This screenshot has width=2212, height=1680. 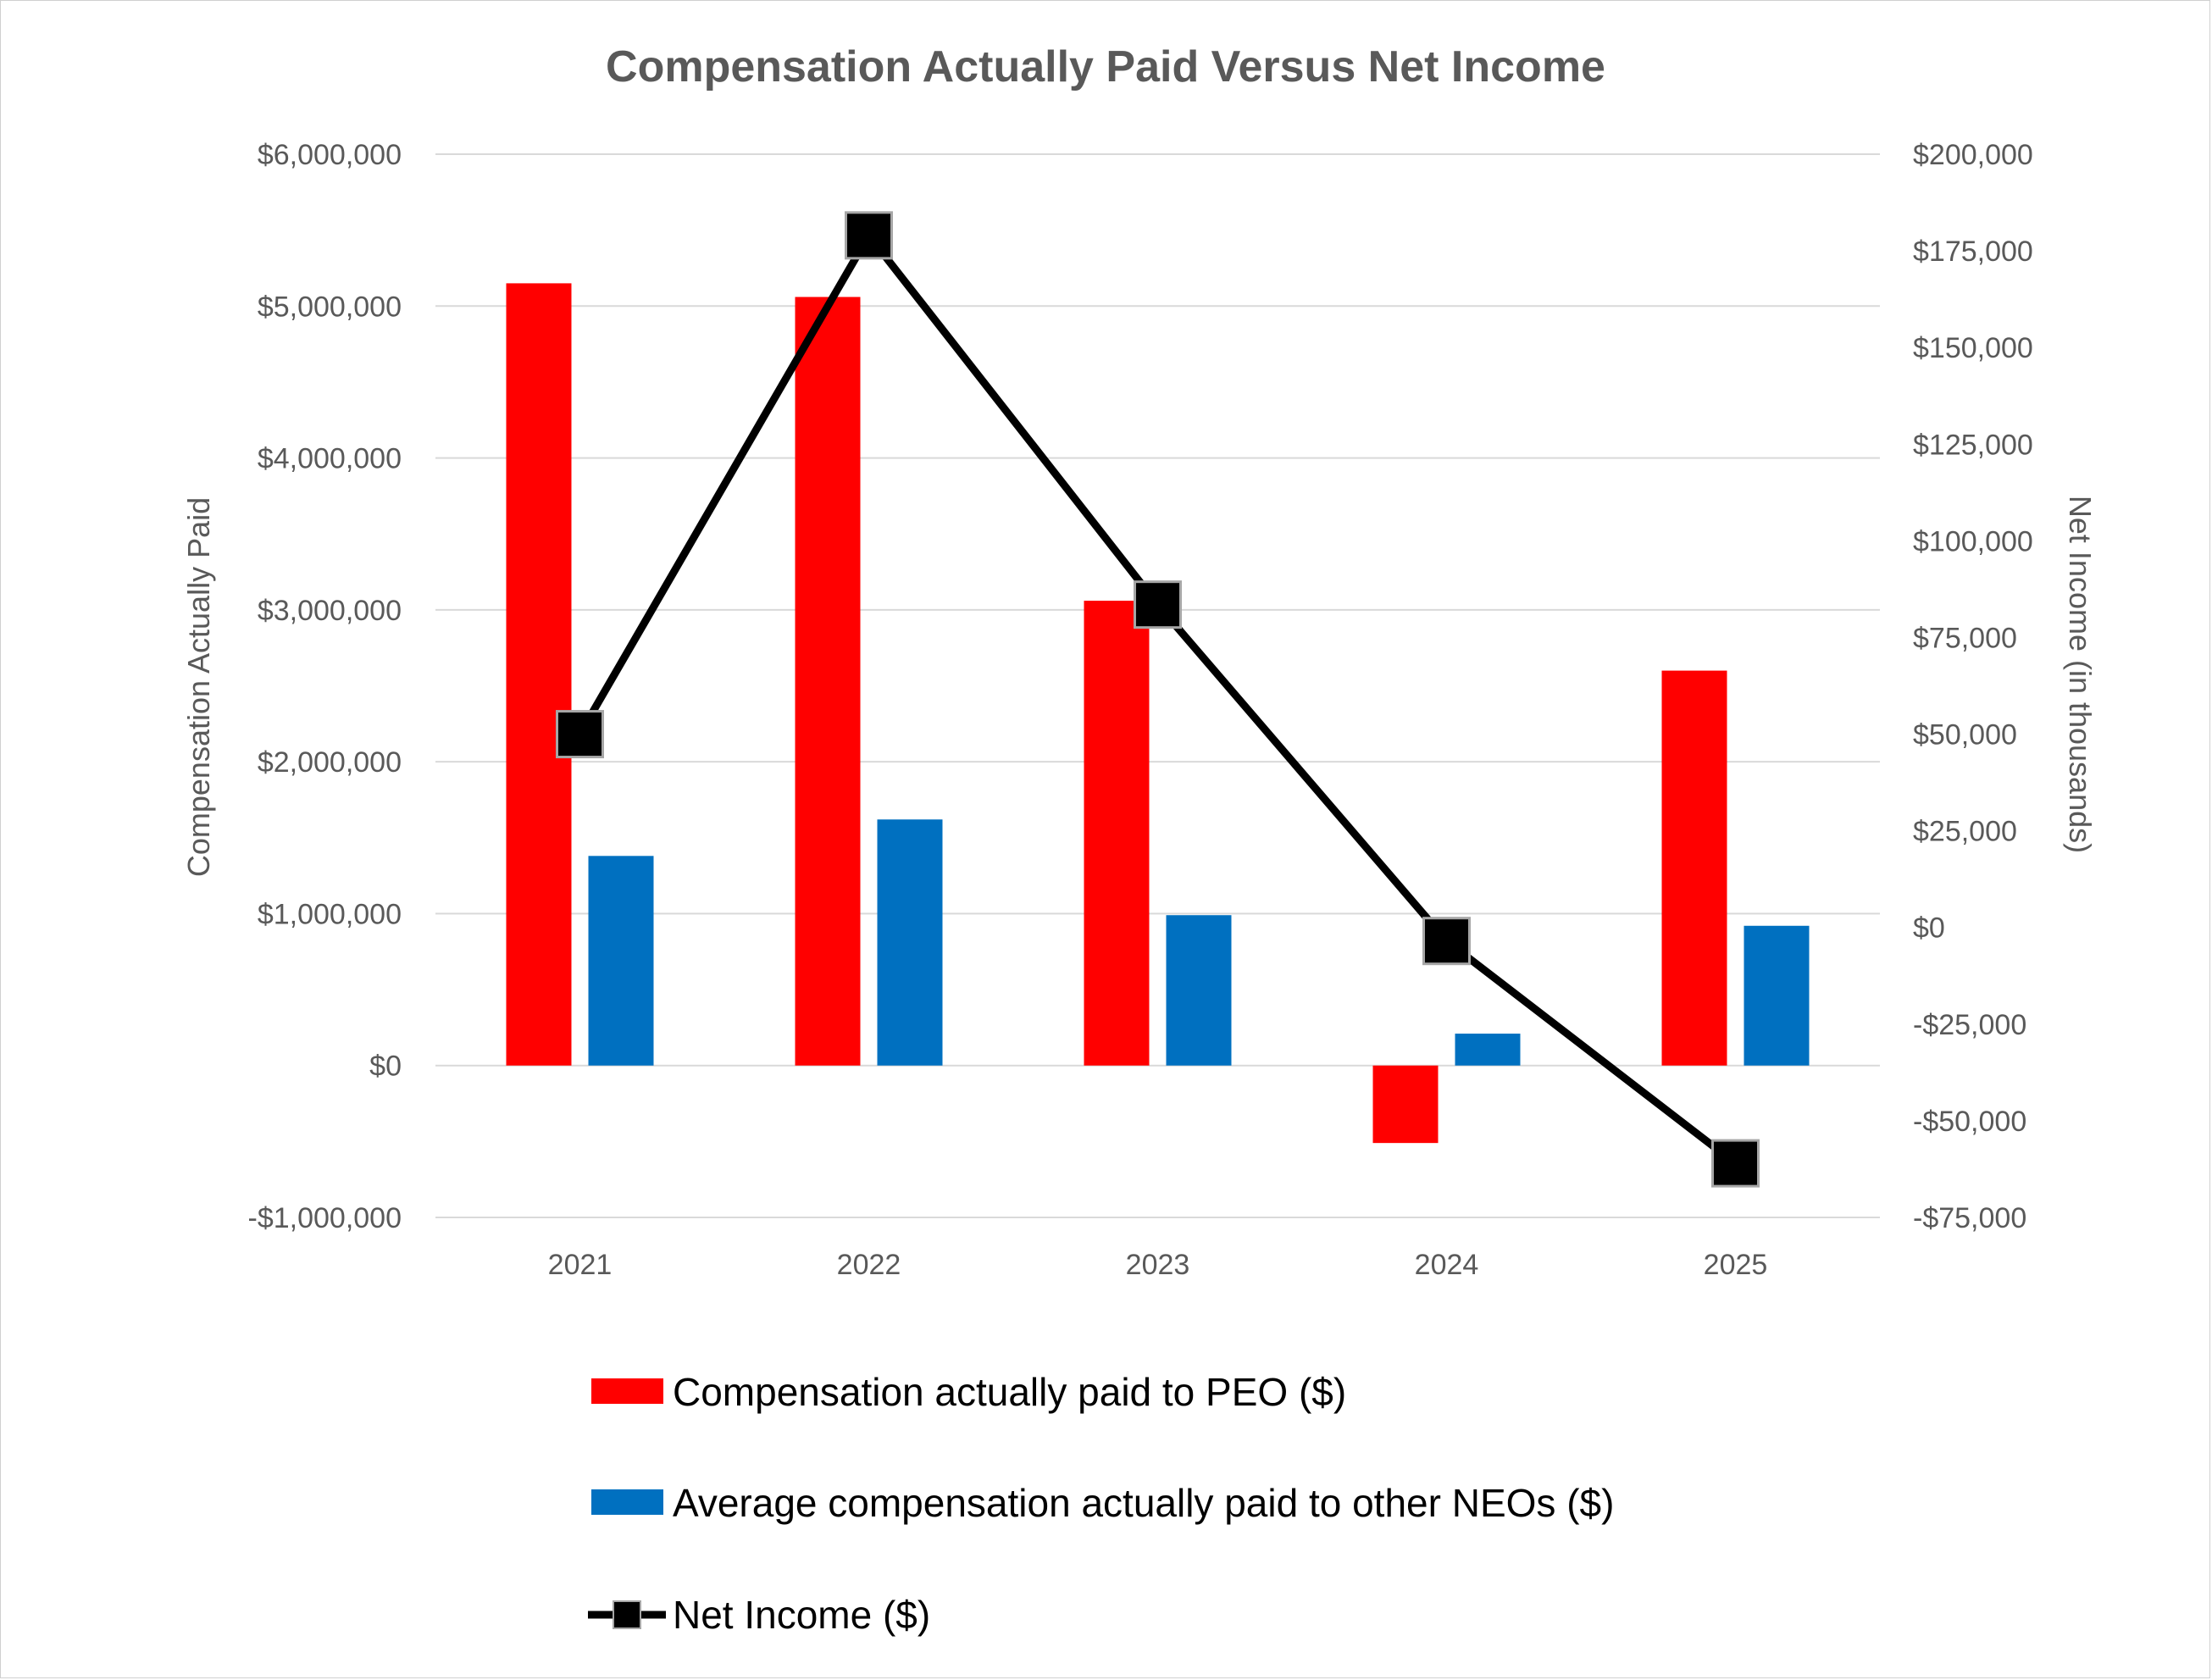 I want to click on left-axis-title: Compensation Actually Paid, so click(x=198, y=687).